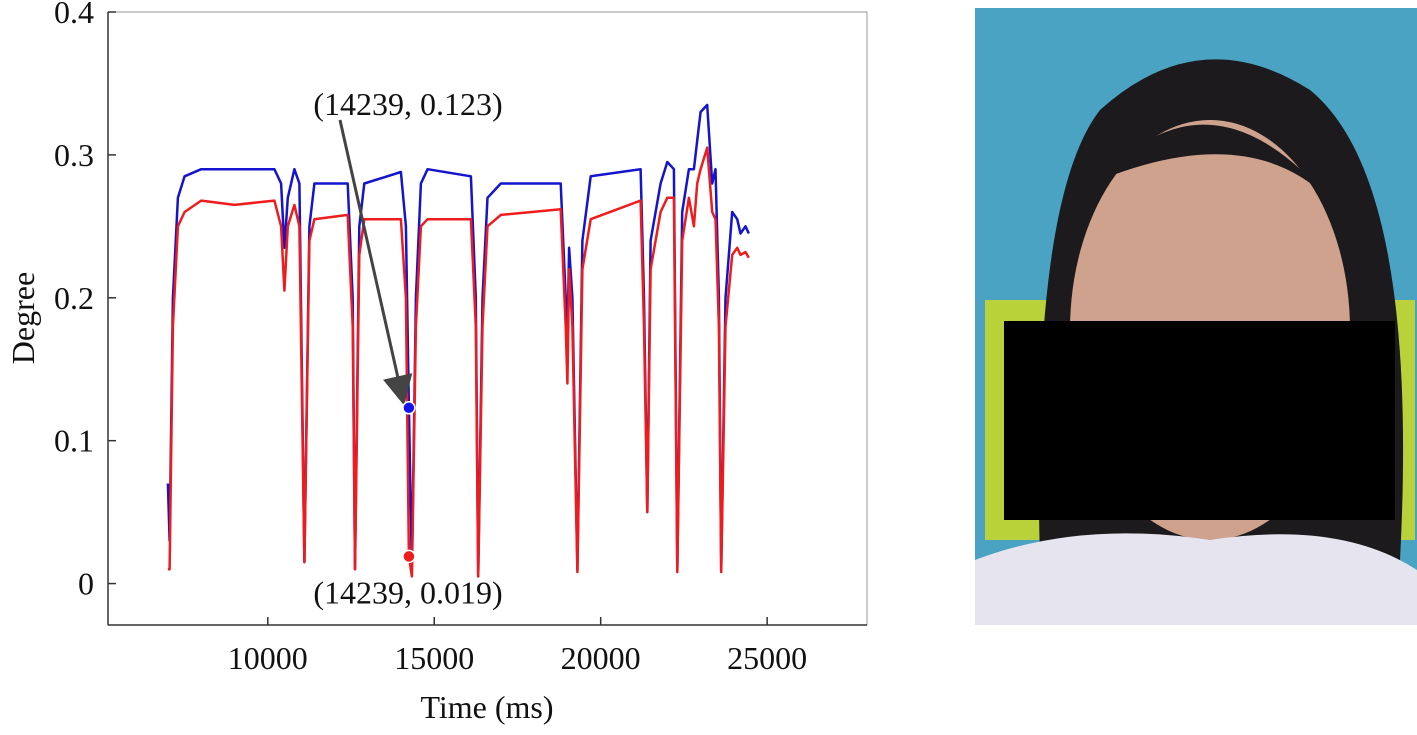 This screenshot has height=735, width=1417. I want to click on x-tick-label: 10000, so click(268, 658).